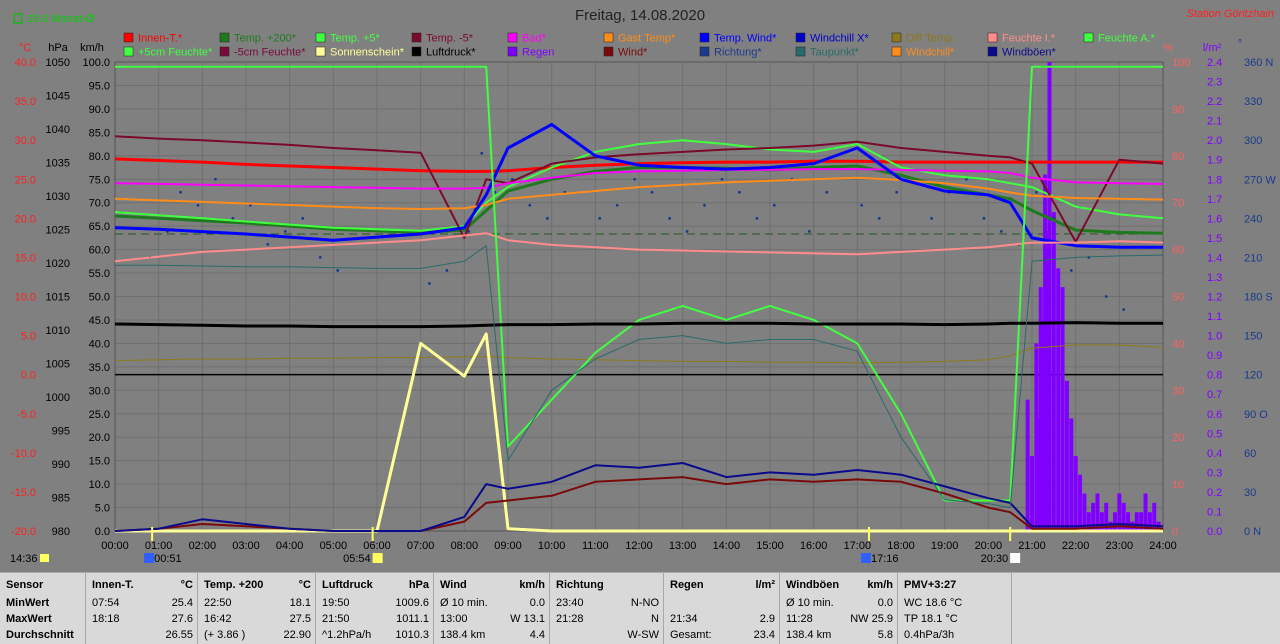 The image size is (1280, 644). Describe the element at coordinates (115, 546) in the screenshot. I see `x-tick-label: 00:00` at that location.